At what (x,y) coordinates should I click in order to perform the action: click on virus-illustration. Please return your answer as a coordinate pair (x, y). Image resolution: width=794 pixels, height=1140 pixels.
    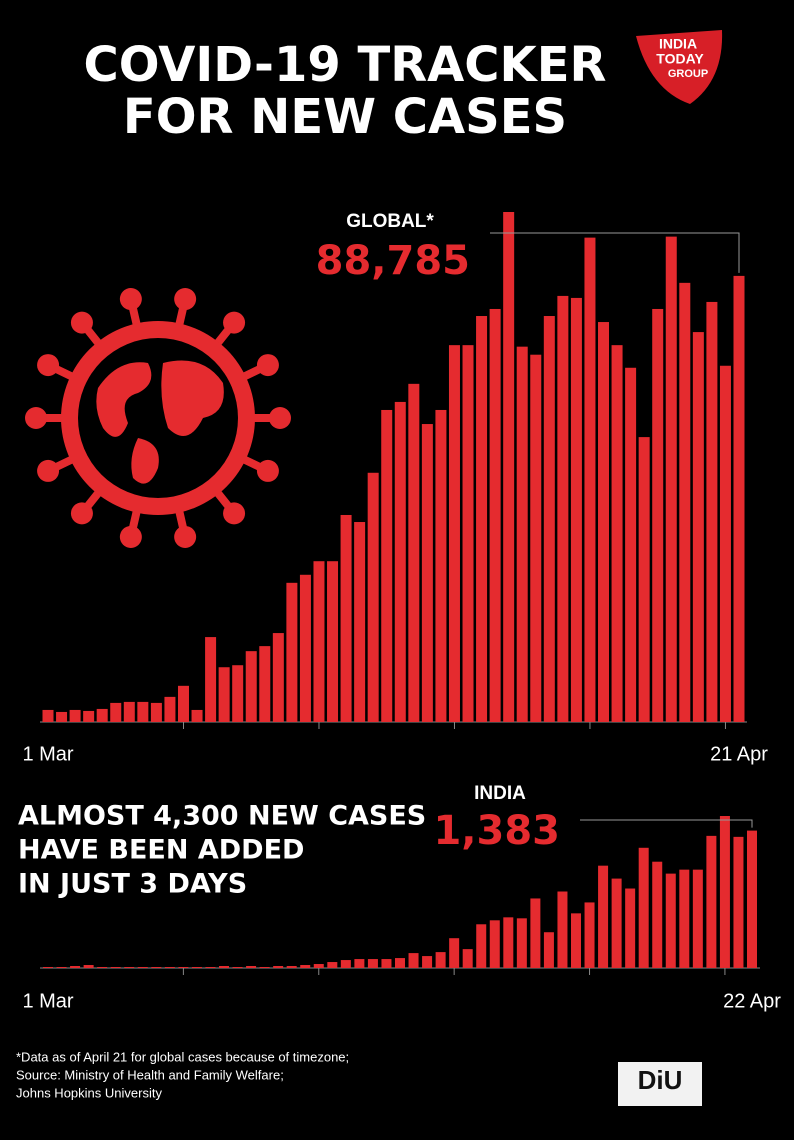
    Looking at the image, I should click on (158, 418).